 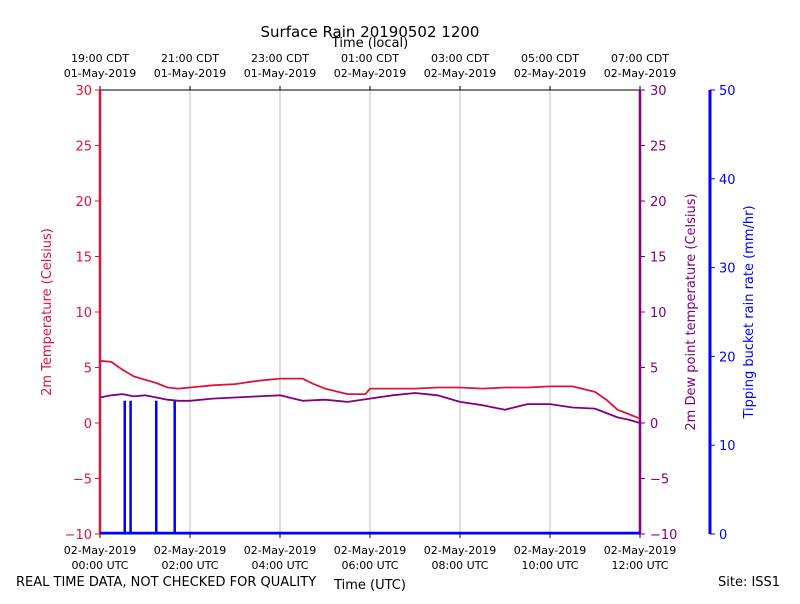 I want to click on right-axis-dewpoint-tick-label: −10, so click(x=663, y=535).